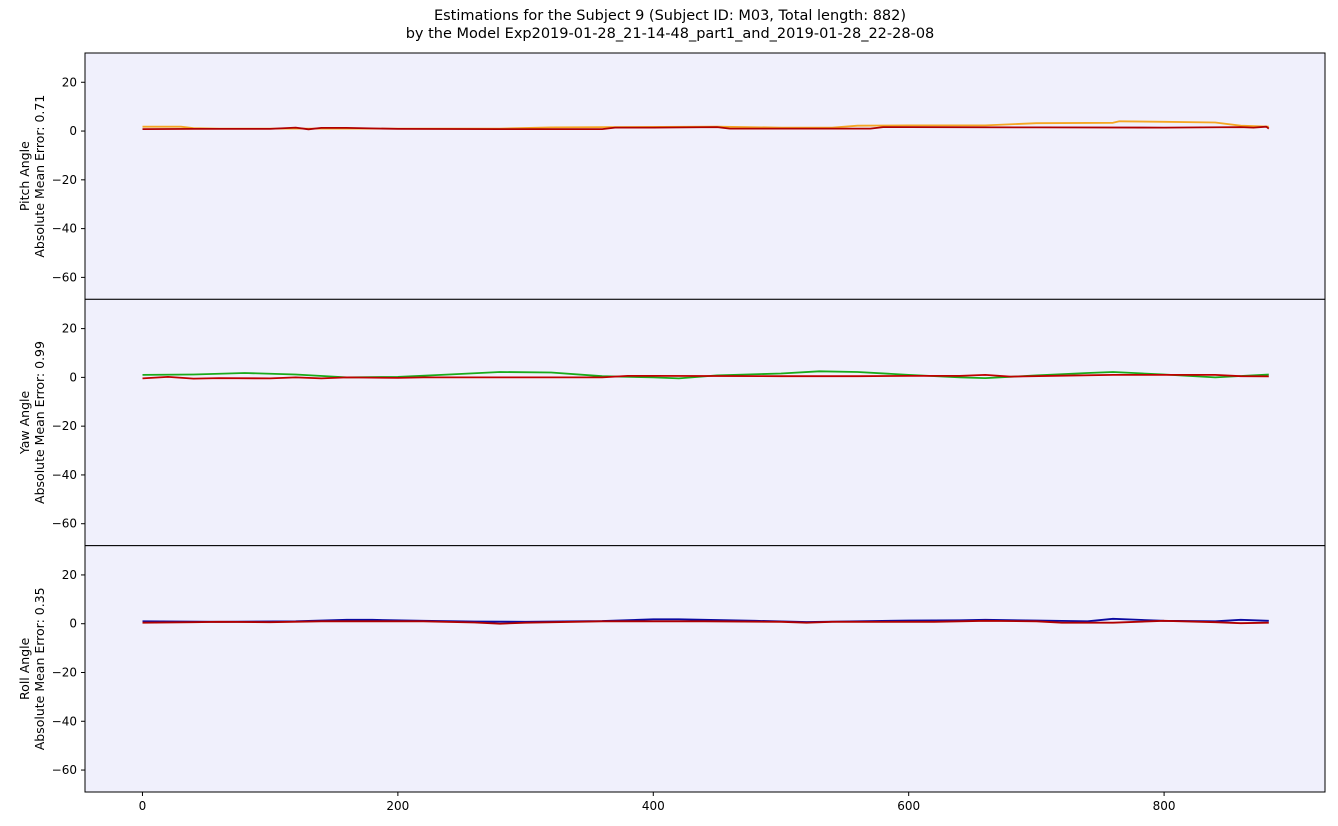 This screenshot has height=826, width=1338. I want to click on x-tick-label: 800, so click(1164, 806).